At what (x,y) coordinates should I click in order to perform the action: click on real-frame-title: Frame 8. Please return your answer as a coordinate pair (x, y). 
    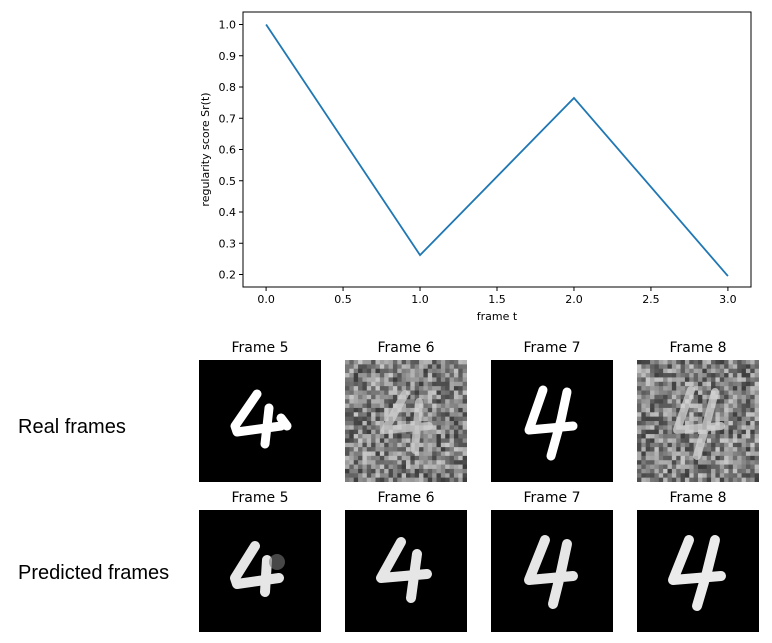
    Looking at the image, I should click on (698, 348).